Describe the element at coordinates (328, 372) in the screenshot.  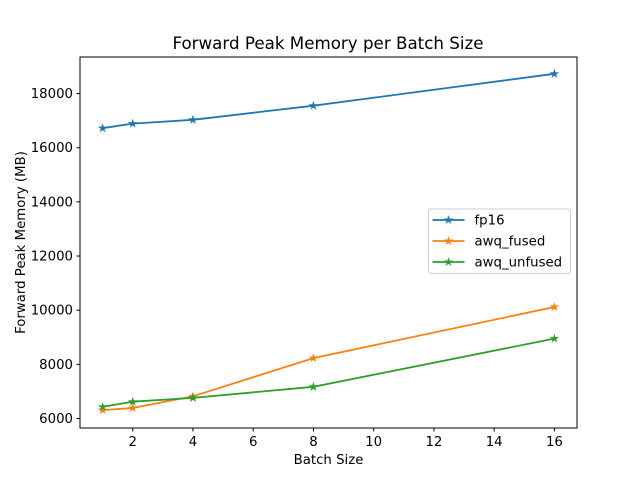
I see `series-line-awq_unfused` at that location.